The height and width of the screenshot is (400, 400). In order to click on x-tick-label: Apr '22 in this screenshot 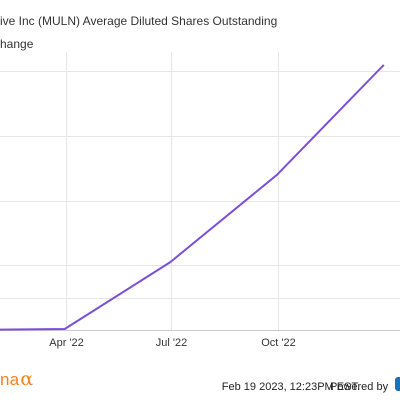, I will do `click(66, 343)`.